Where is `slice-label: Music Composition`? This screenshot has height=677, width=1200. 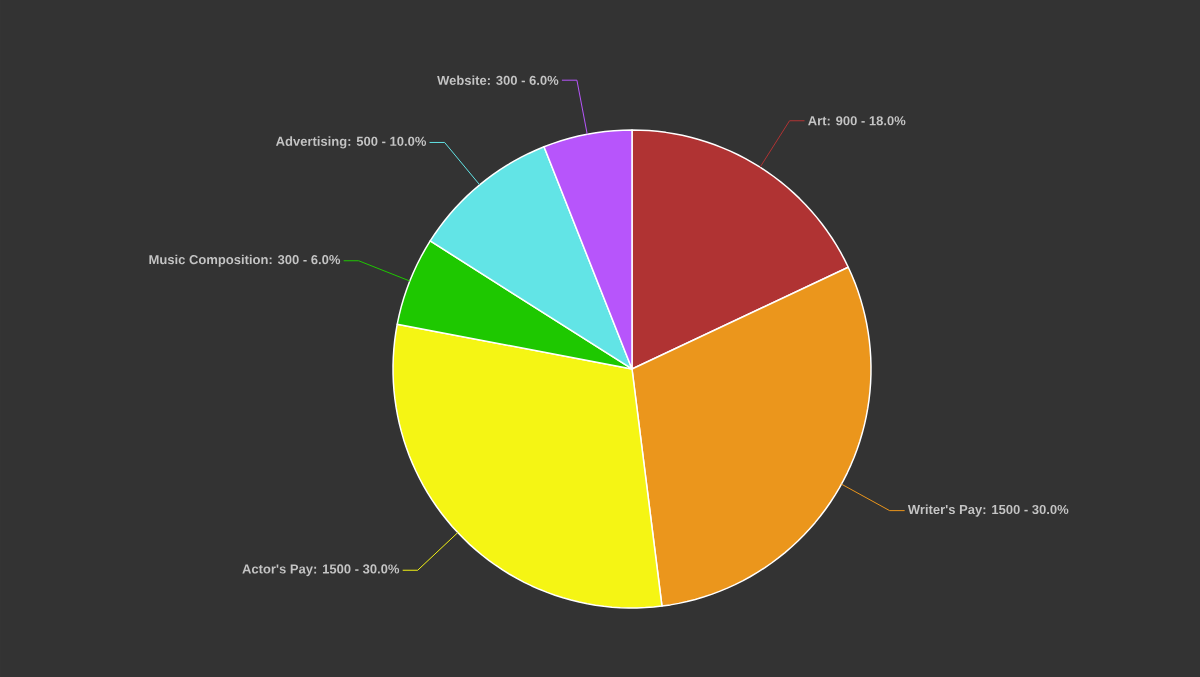 slice-label: Music Composition is located at coordinates (208, 260).